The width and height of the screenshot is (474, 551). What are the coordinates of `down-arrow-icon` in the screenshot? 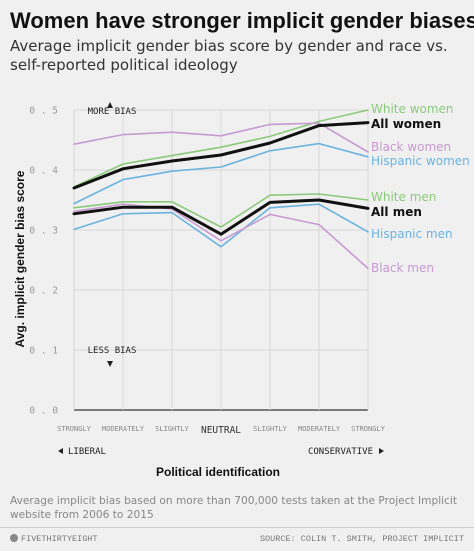 It's located at (110, 364).